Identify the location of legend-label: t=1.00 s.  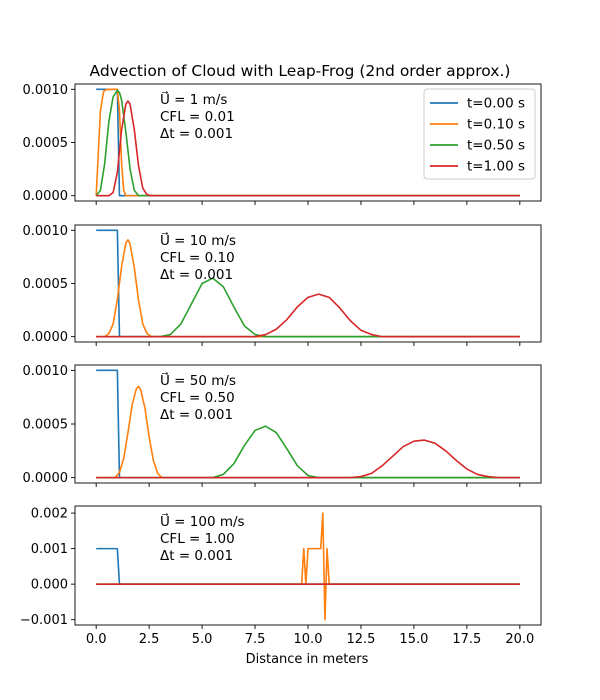
(496, 167).